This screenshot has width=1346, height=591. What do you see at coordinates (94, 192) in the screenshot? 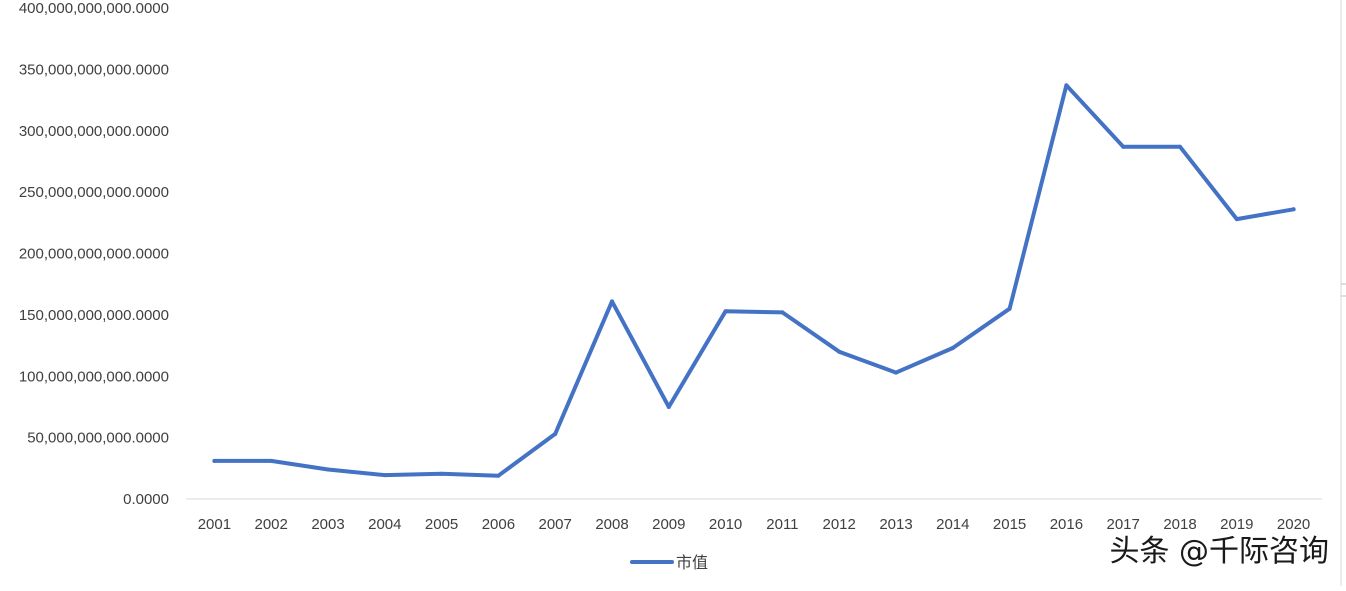
I see `y-tick-label: 250,000,000,000.0000` at bounding box center [94, 192].